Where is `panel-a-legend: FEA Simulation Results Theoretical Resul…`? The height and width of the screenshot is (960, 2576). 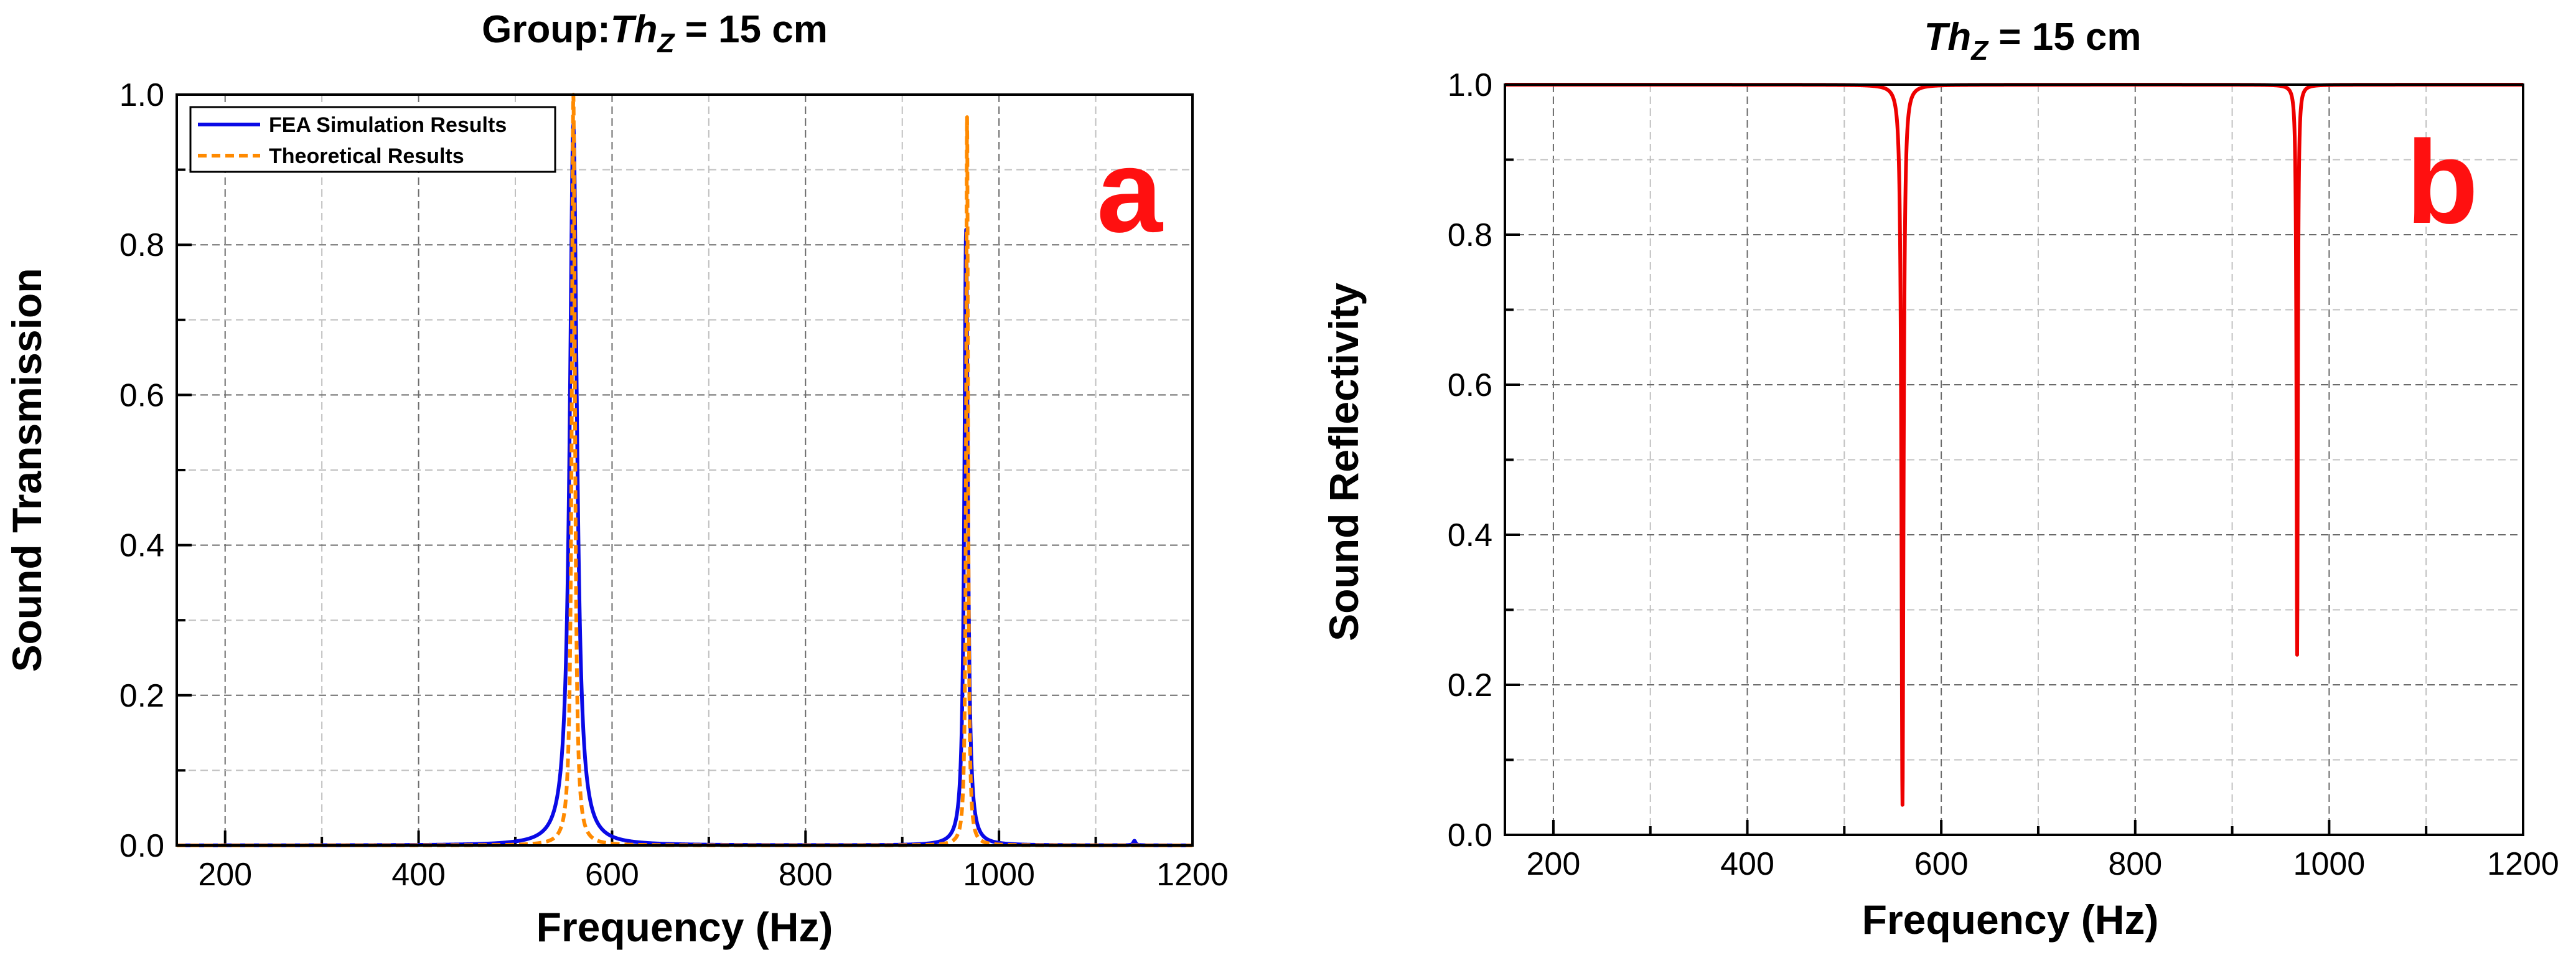 panel-a-legend: FEA Simulation Results Theoretical Resul… is located at coordinates (372, 139).